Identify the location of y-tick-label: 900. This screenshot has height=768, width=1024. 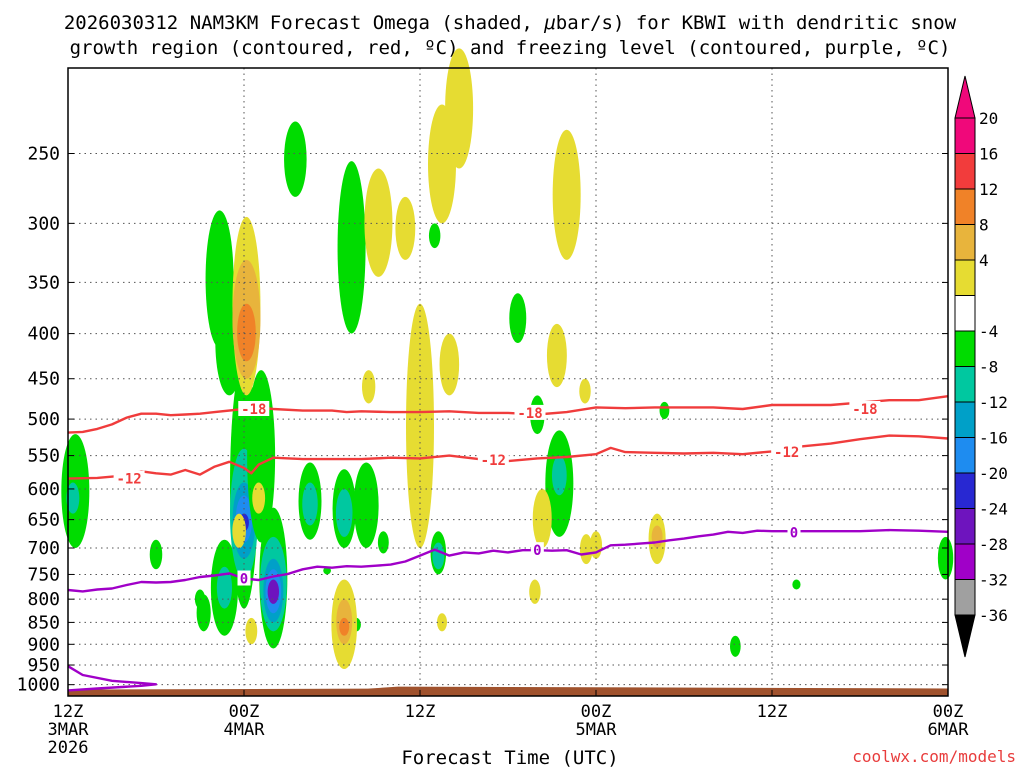
(43, 644).